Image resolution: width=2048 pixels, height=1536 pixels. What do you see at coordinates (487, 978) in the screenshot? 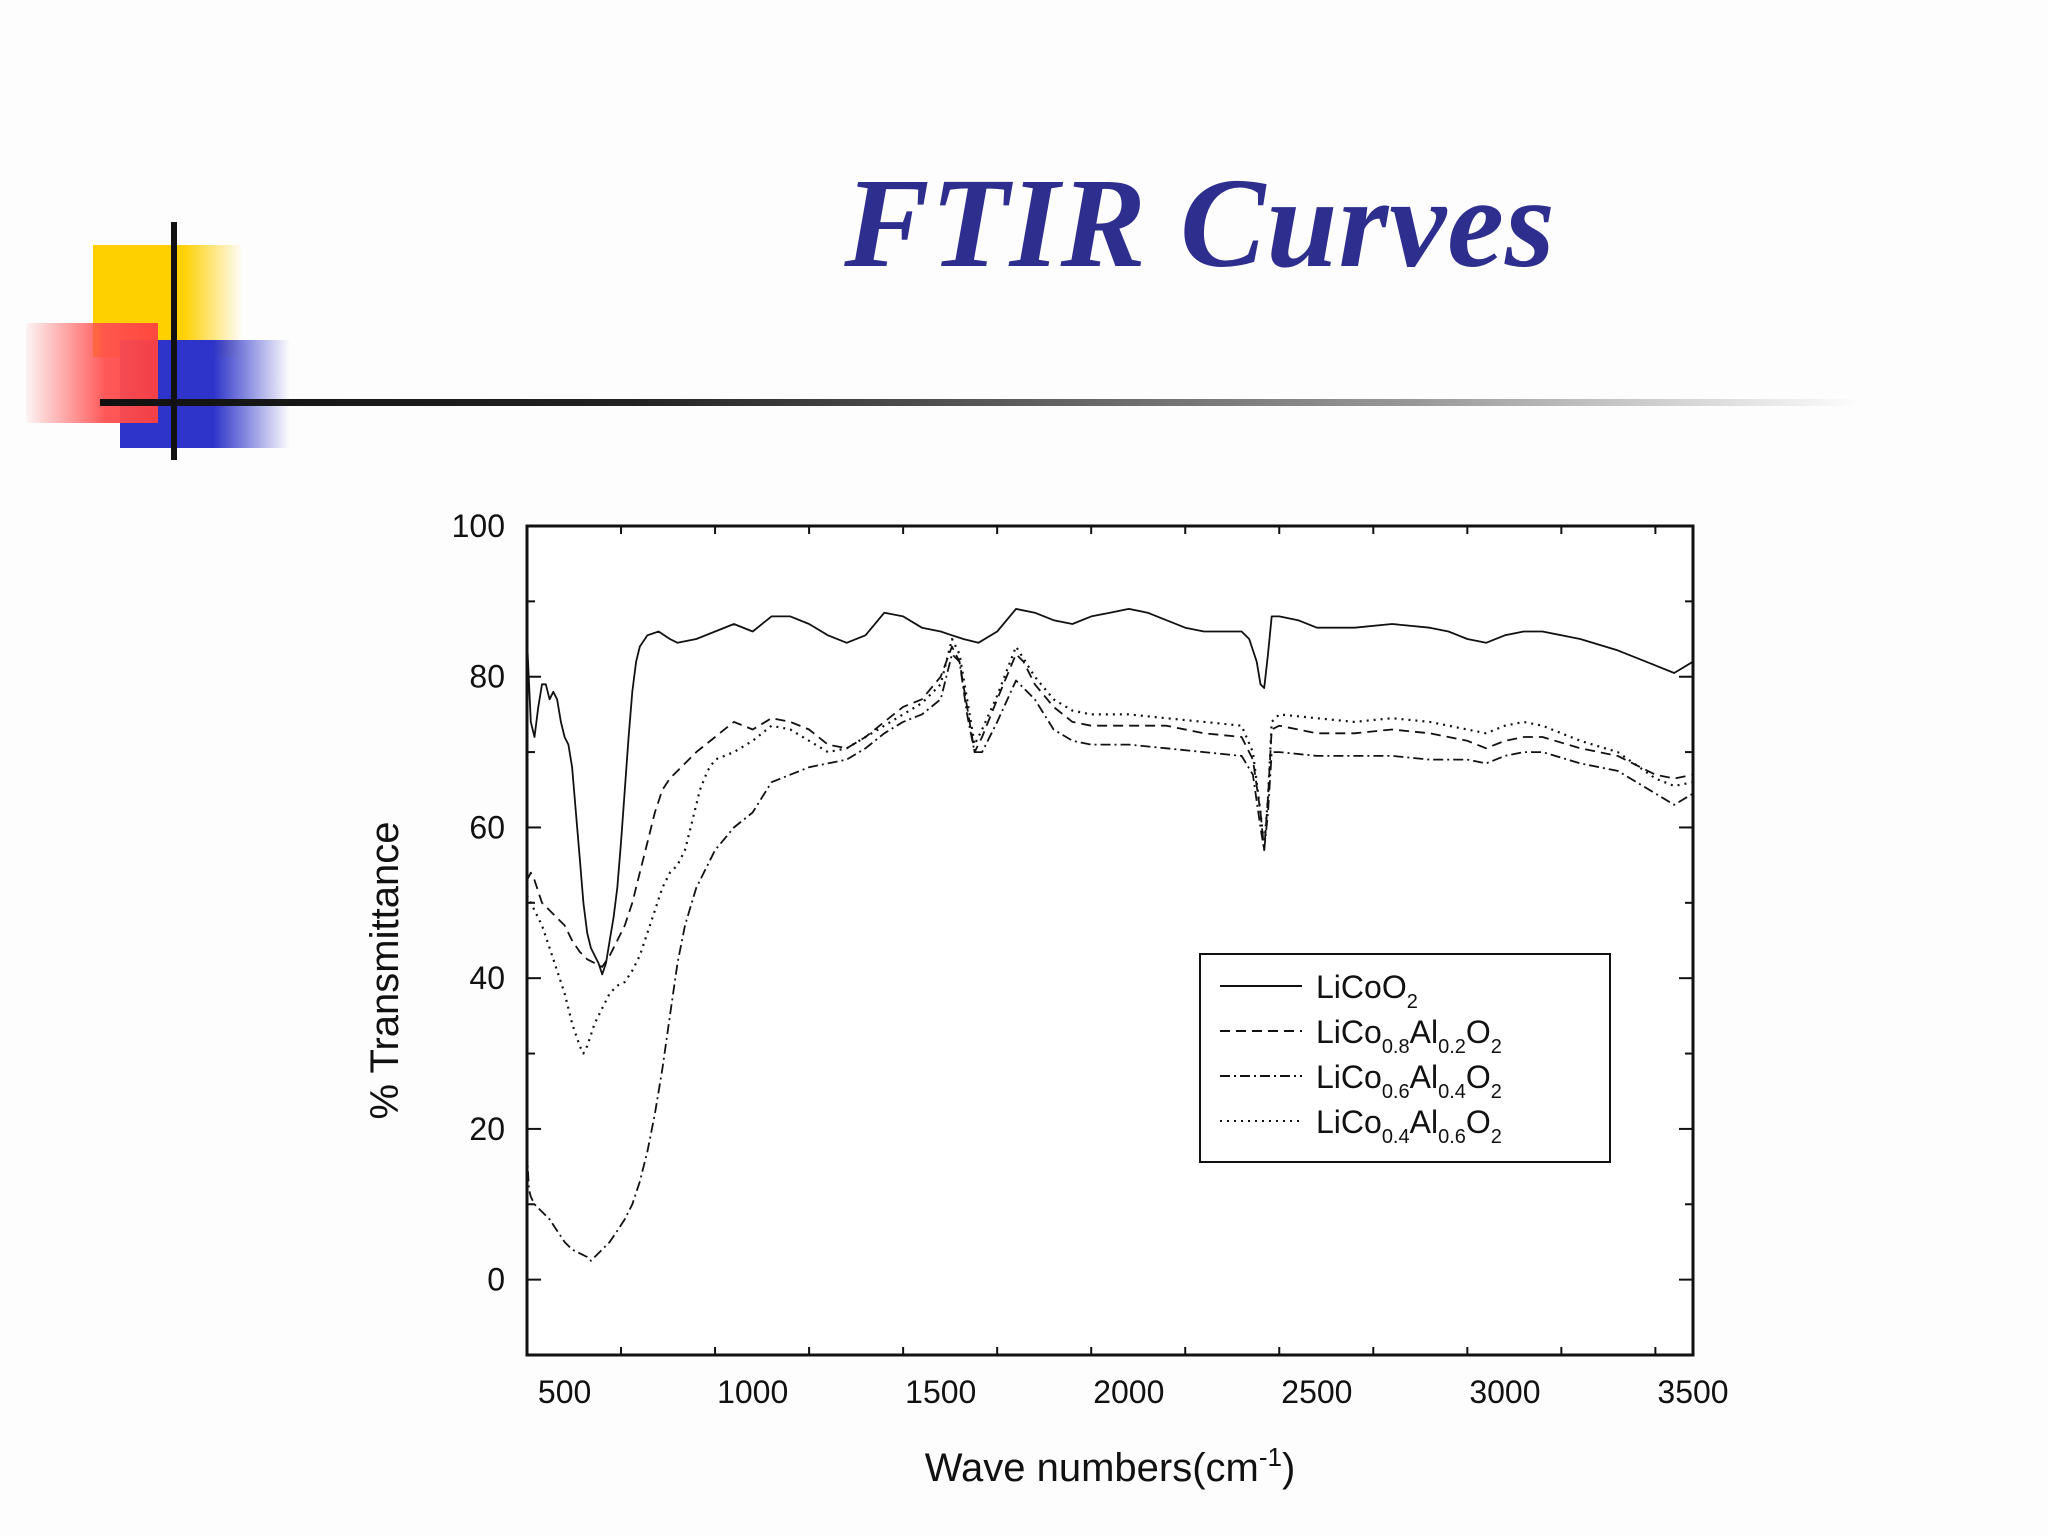
I see `y-tick-label: 40` at bounding box center [487, 978].